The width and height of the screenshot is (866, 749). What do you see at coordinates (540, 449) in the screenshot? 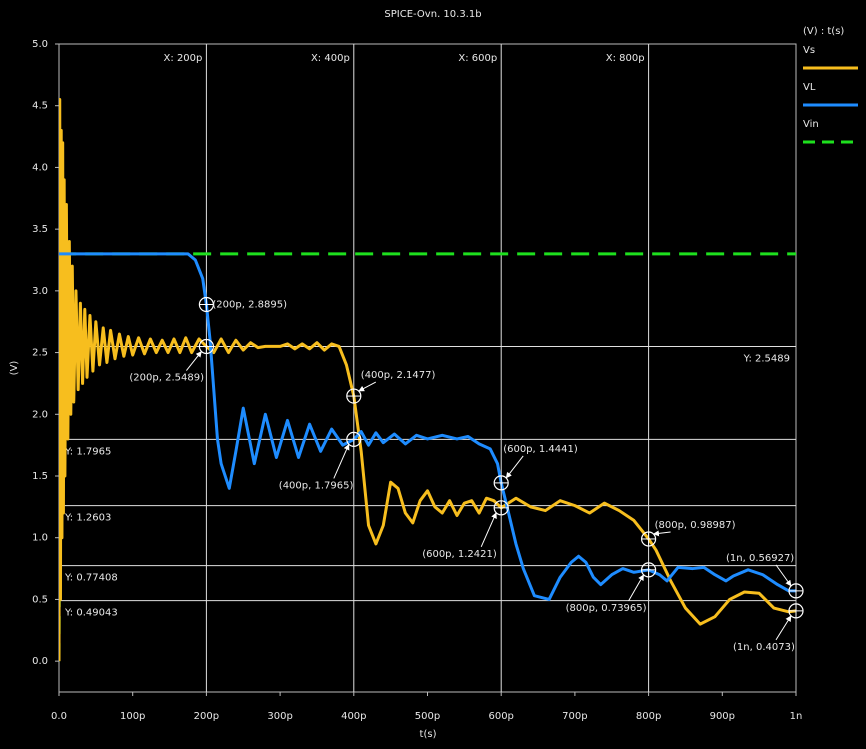
I see `annotation-label: (600p, 1.4441)` at bounding box center [540, 449].